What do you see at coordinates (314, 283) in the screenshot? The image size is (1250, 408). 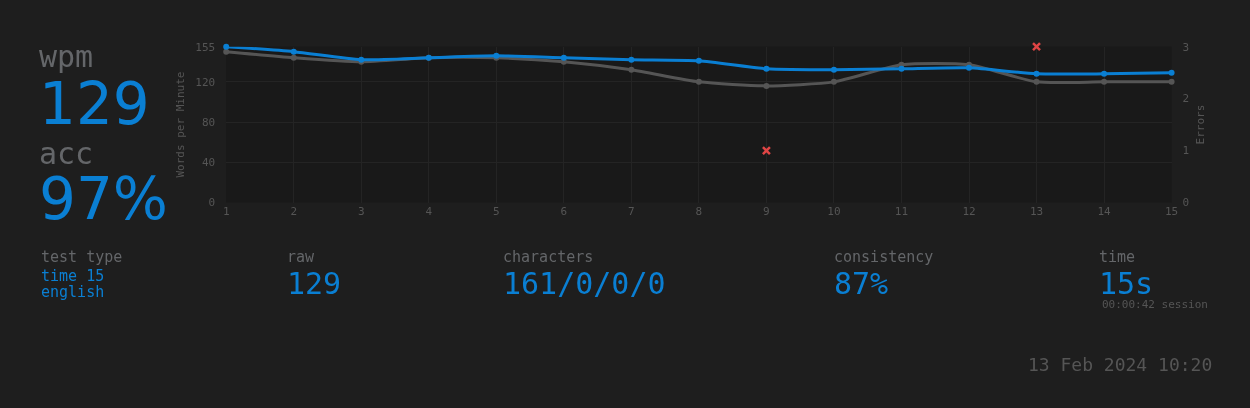 I see `text: 129` at bounding box center [314, 283].